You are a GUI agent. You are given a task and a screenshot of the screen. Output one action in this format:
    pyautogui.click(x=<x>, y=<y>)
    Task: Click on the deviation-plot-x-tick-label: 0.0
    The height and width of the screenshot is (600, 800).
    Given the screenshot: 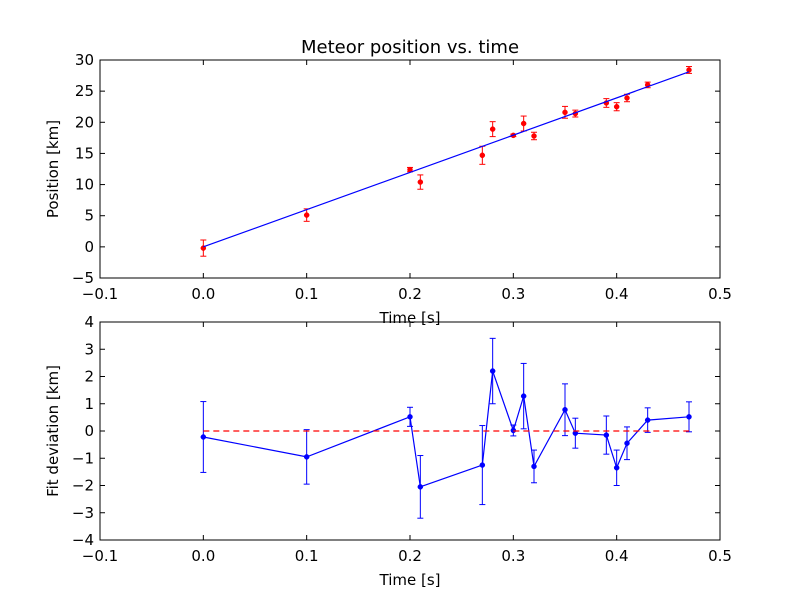 What is the action you would take?
    pyautogui.click(x=203, y=556)
    